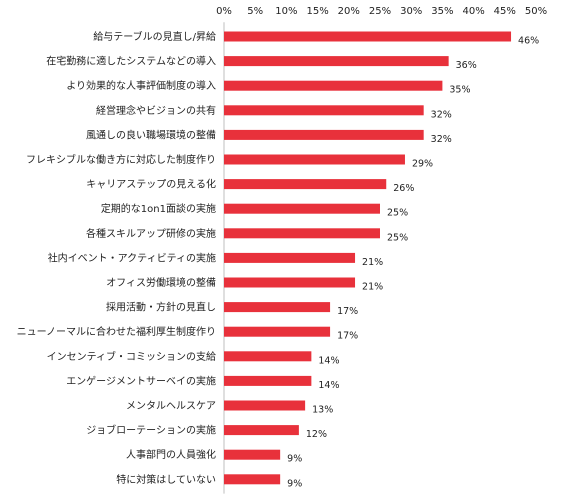 Image resolution: width=565 pixels, height=500 pixels. I want to click on category-label: ニューノーマルに合わせた福利厚生制度作り, so click(116, 331).